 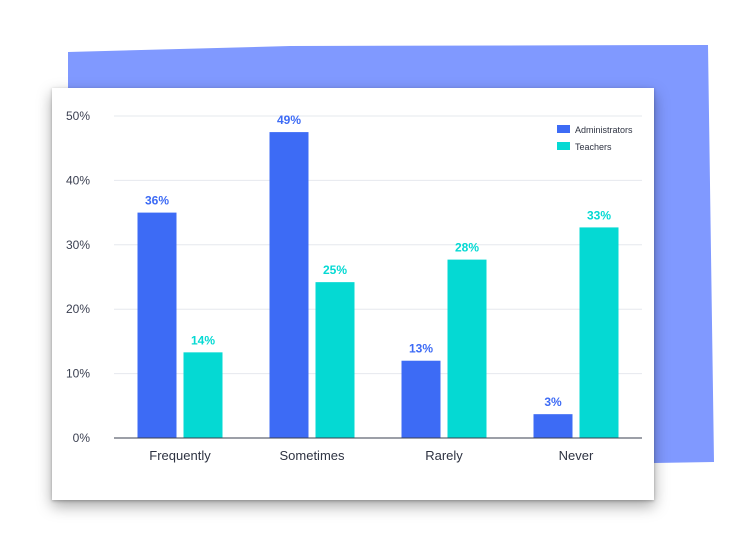 I want to click on y-tick-label: 50%, so click(x=78, y=116).